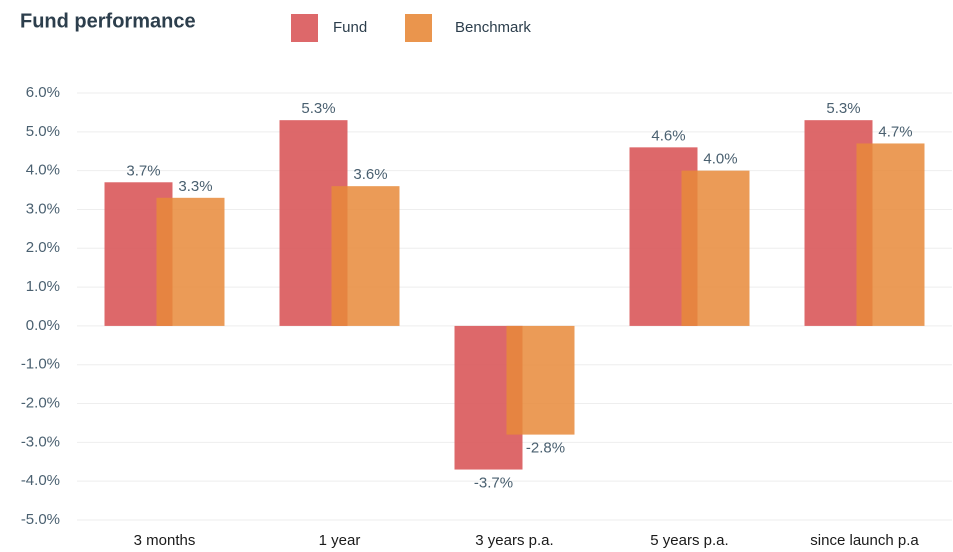  Describe the element at coordinates (165, 540) in the screenshot. I see `x-tick-label: 3 months` at that location.